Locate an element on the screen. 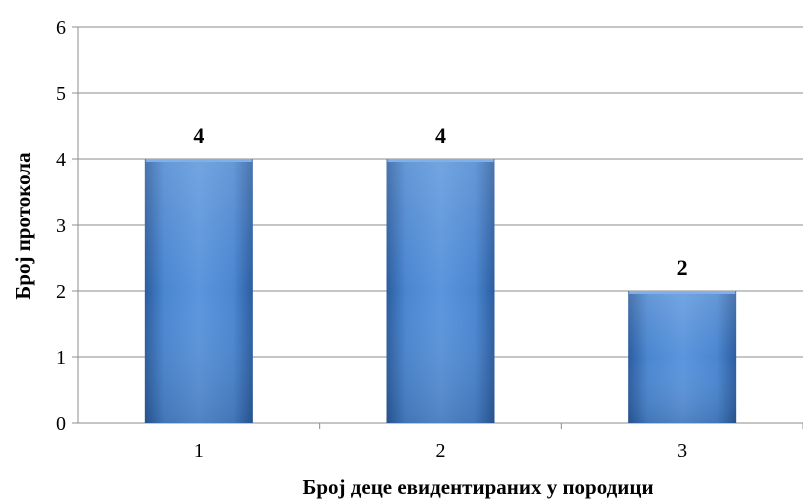 The image size is (803, 501). x-axis-title: Број деце евидентираних у породици is located at coordinates (477, 487).